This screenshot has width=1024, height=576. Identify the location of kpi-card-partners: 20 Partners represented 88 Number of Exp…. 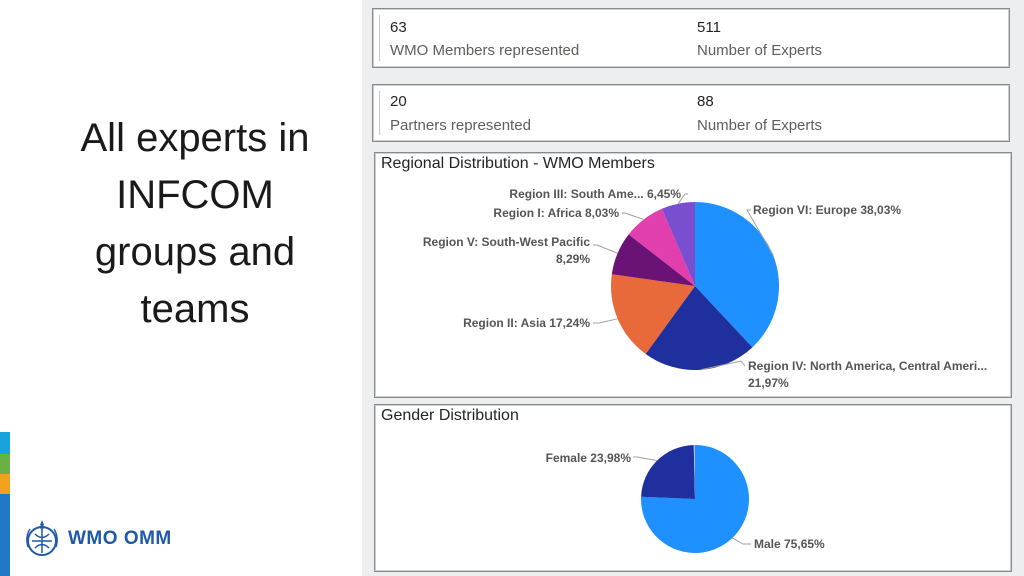
(691, 113).